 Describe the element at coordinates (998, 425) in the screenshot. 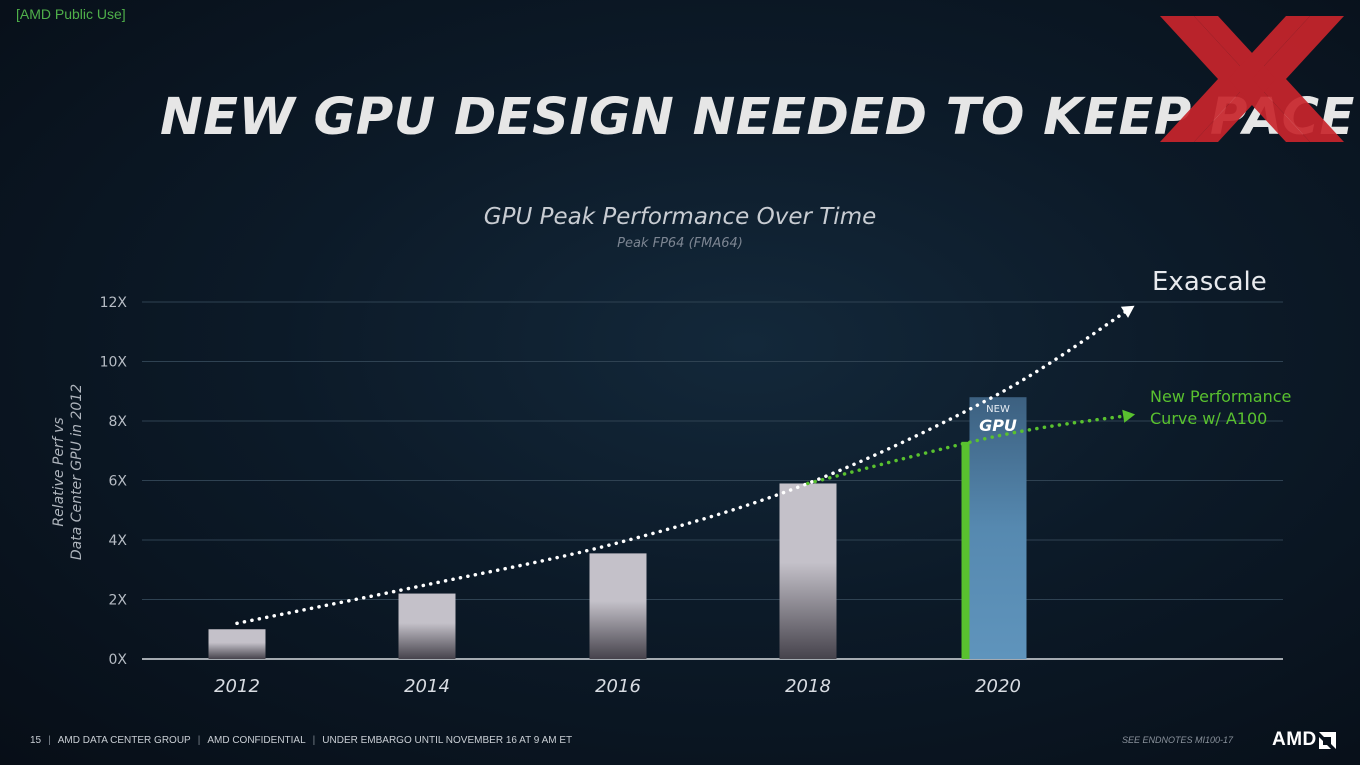

I see `new-gpu-label-main: GPU` at that location.